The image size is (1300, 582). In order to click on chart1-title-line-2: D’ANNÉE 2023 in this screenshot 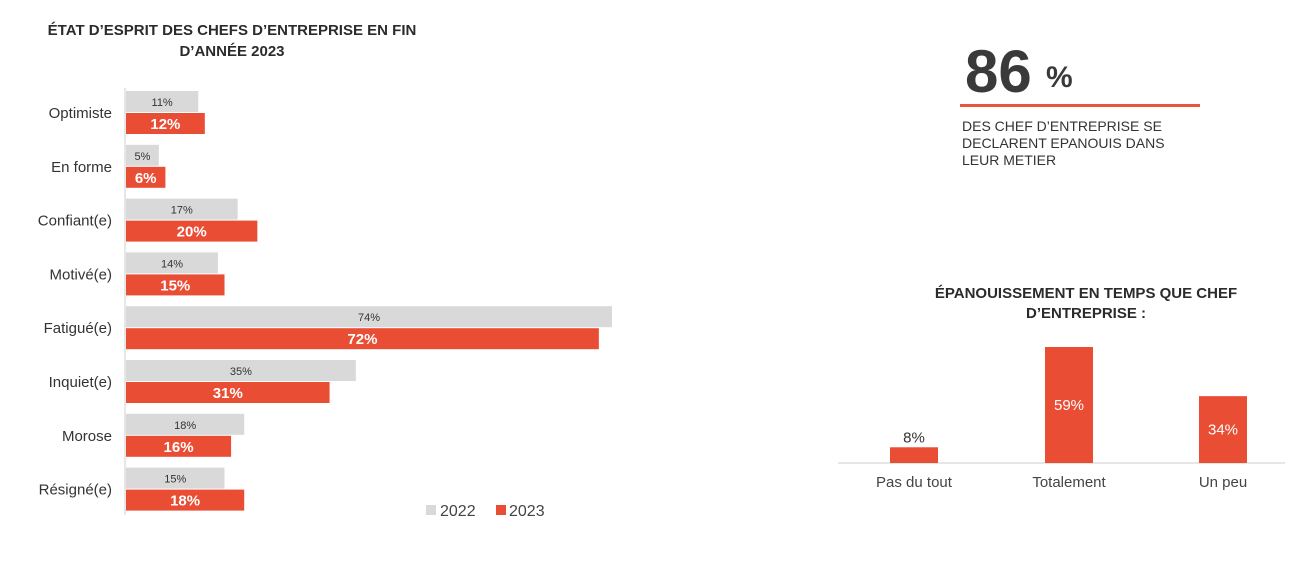, I will do `click(232, 51)`.